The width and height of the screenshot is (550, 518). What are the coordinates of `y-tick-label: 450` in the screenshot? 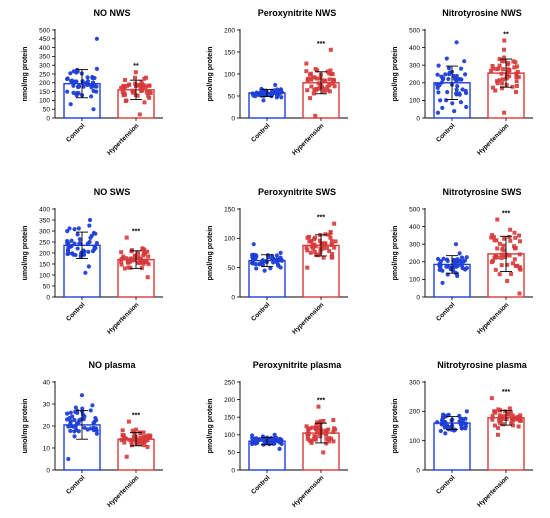 It's located at (44, 39).